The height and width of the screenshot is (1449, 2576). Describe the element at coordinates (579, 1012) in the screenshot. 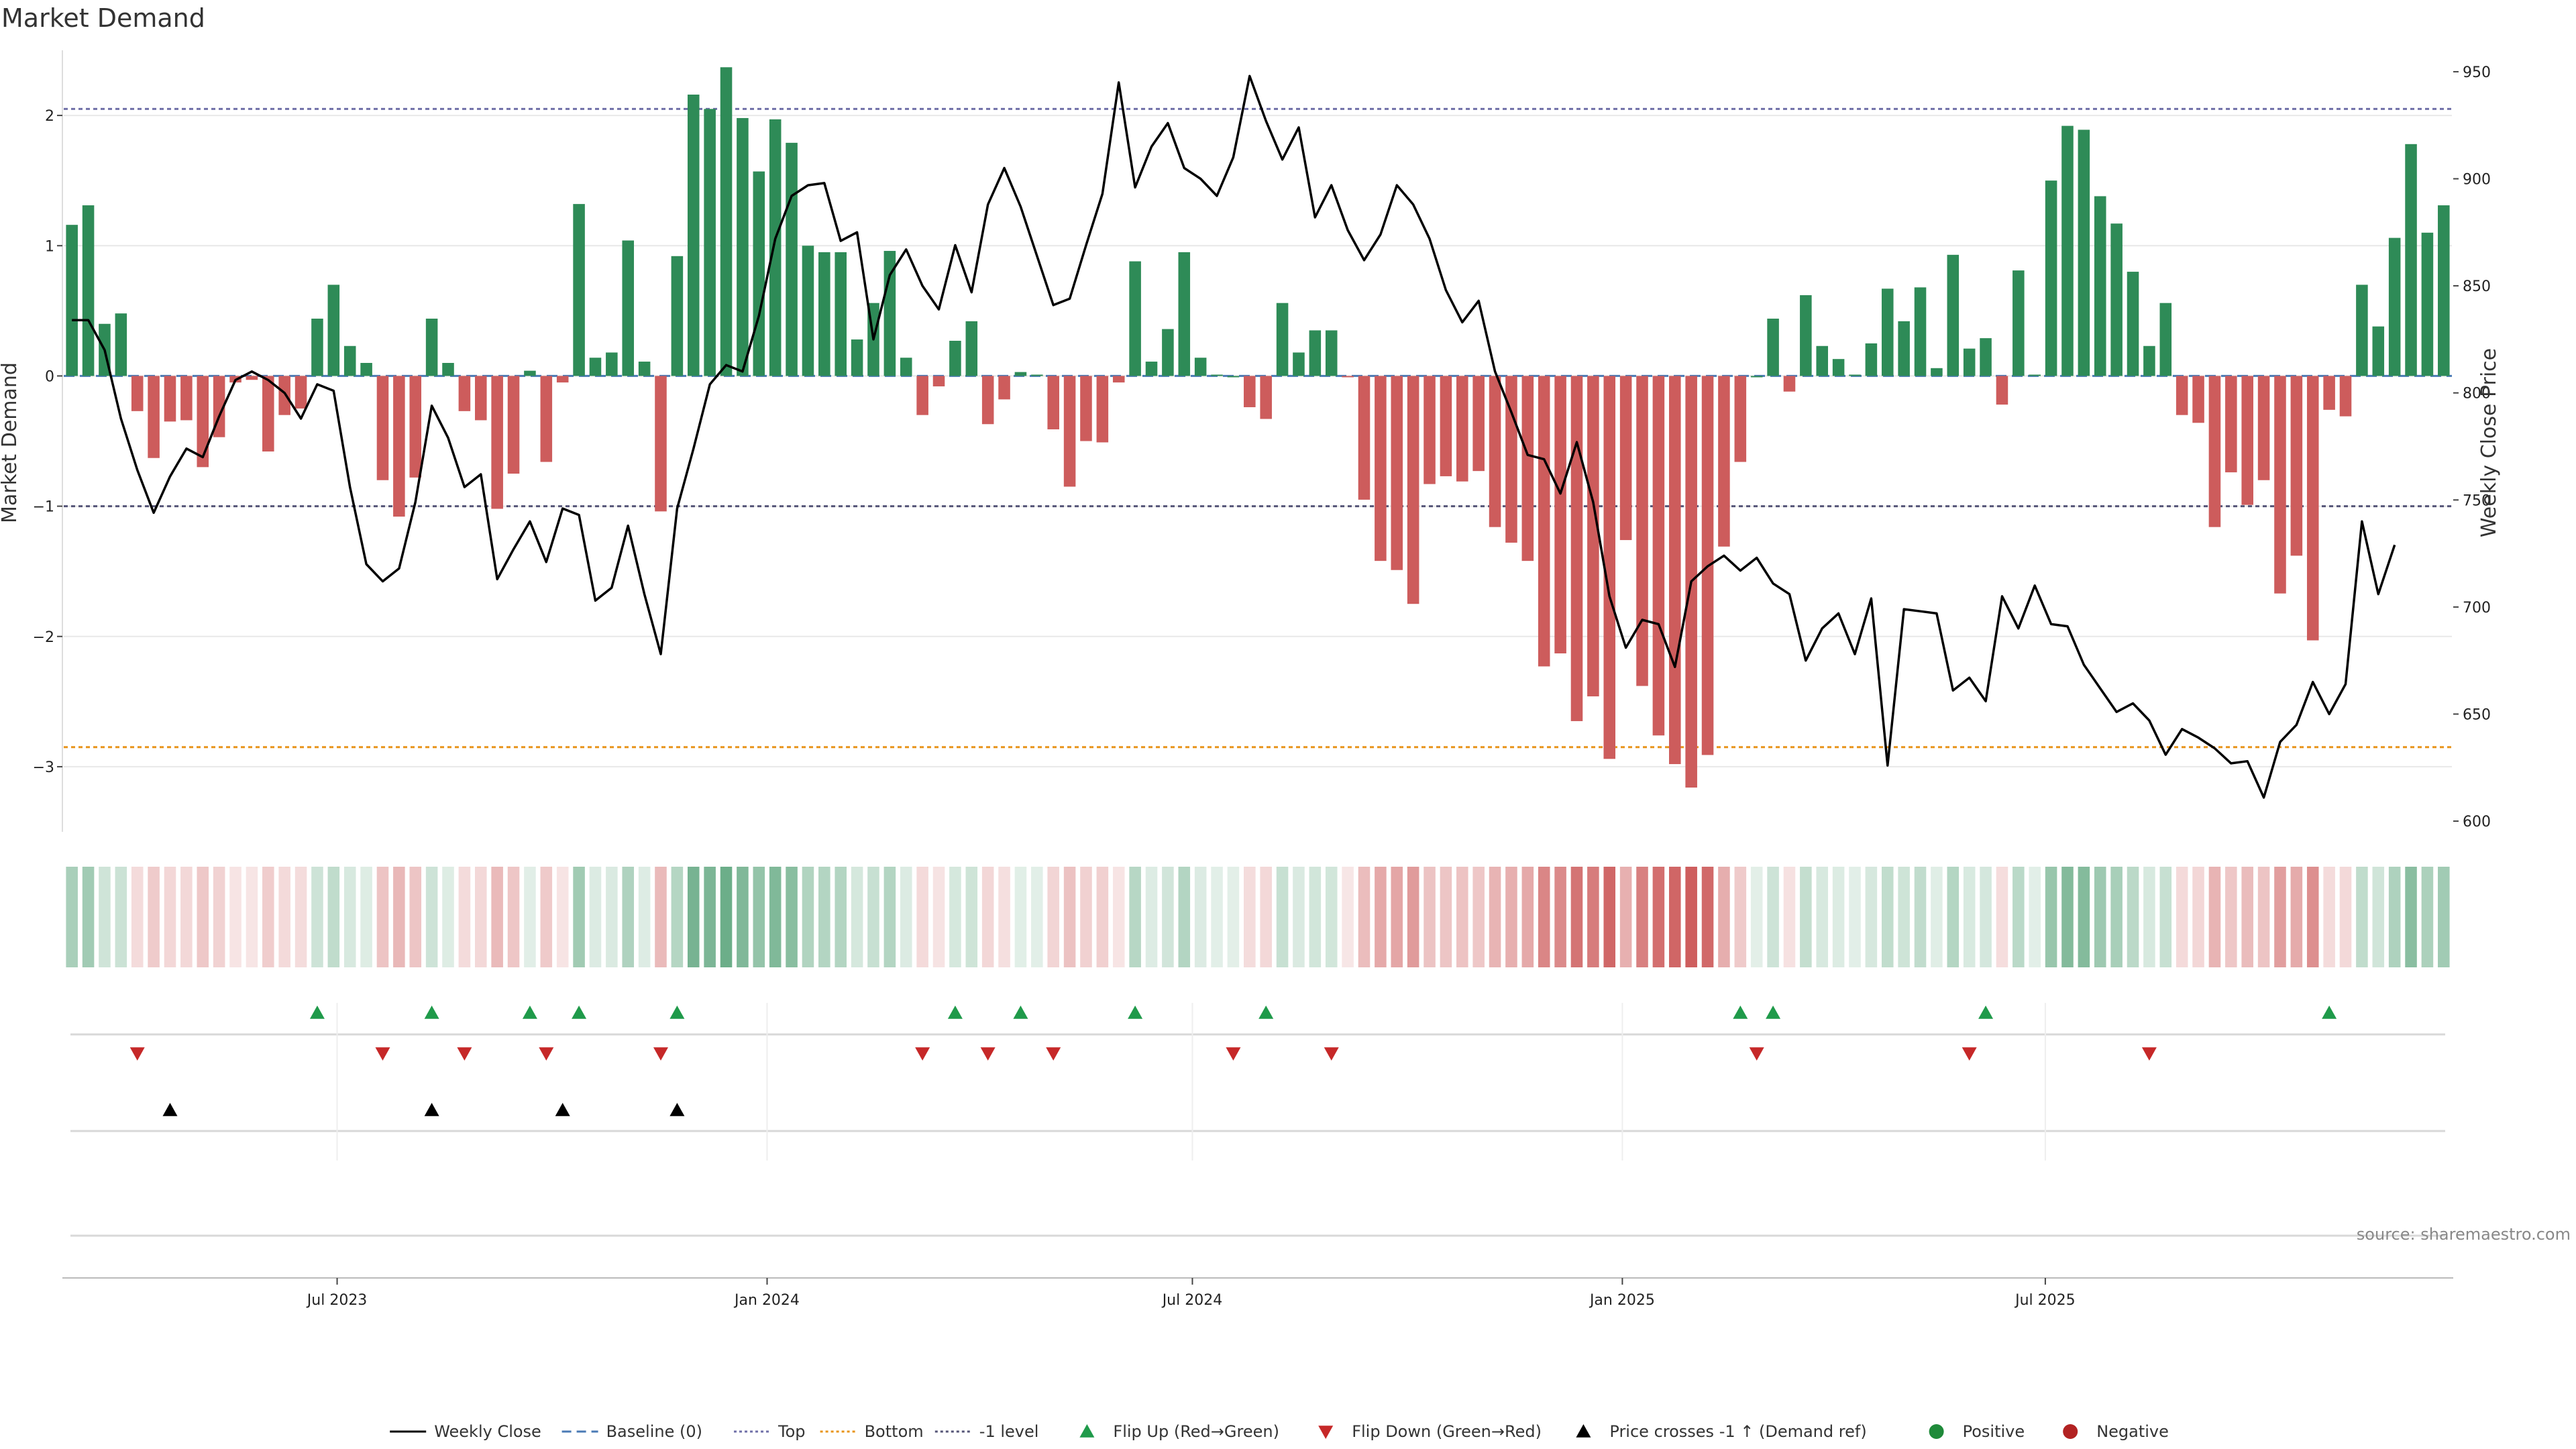

I see `flip-up-marker` at that location.